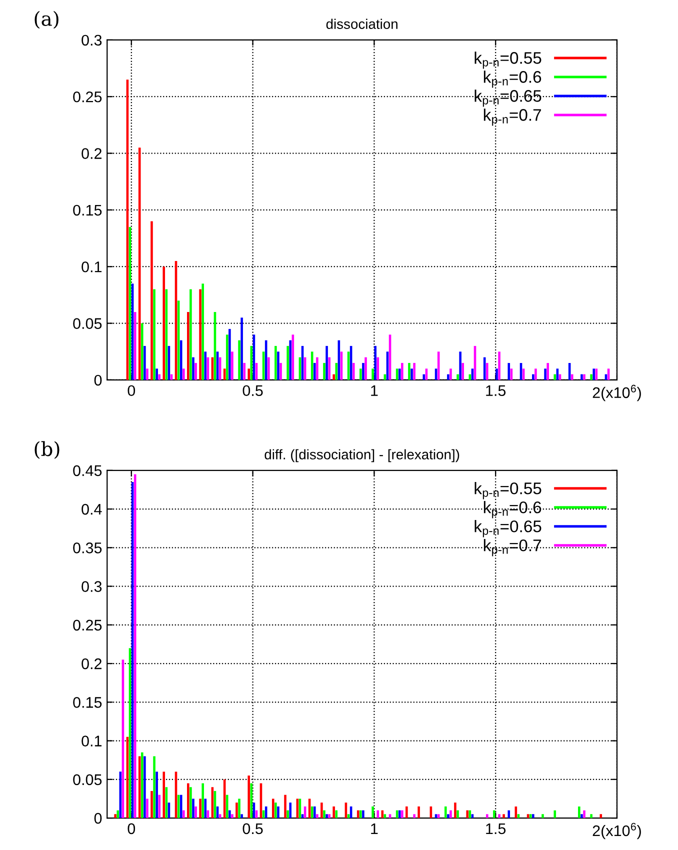 The height and width of the screenshot is (850, 678). Describe the element at coordinates (92, 266) in the screenshot. I see `y-tick-label: 0.1` at that location.